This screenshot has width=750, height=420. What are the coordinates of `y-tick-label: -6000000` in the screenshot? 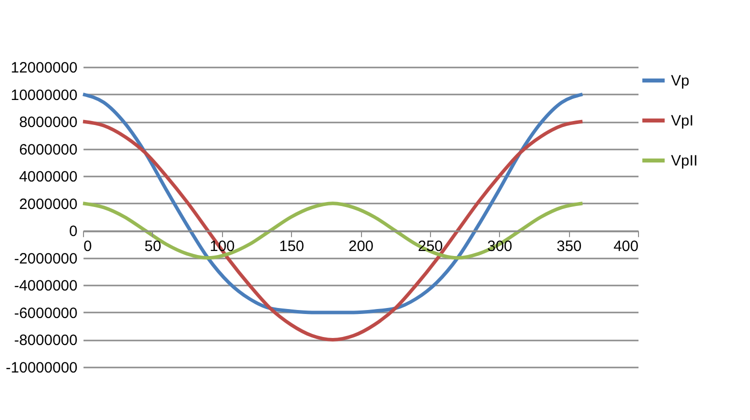 It's located at (46, 313).